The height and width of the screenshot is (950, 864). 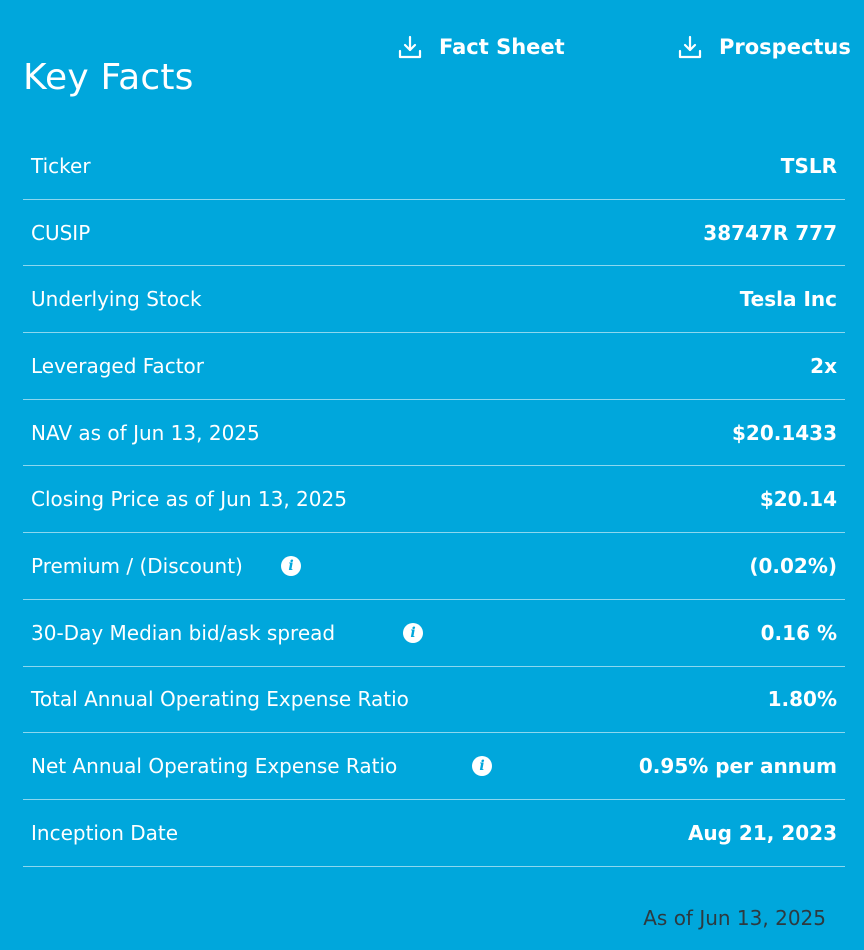 I want to click on fact-value: 1.80%, so click(x=802, y=699).